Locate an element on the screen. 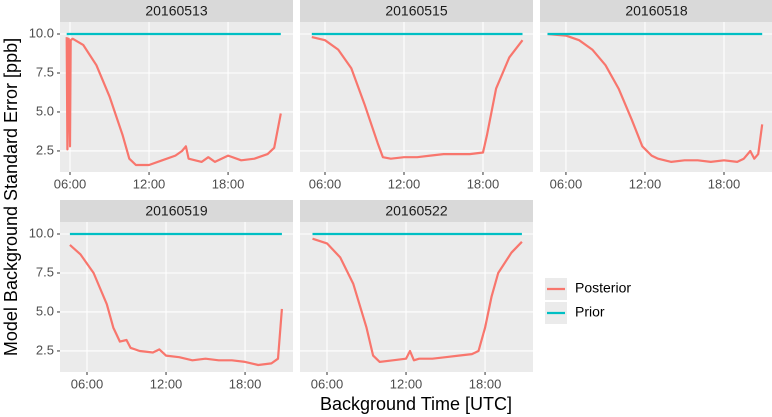 This screenshot has height=417, width=772. legend-label: Prior is located at coordinates (590, 312).